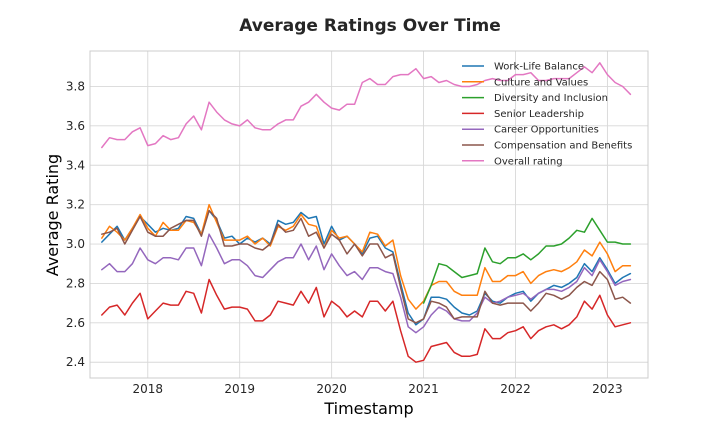 The width and height of the screenshot is (720, 432). I want to click on y-axis-ticks: 2.4 2.6 2.8 3.0 3.2 3.4 3.6 3.8, so click(75, 224).